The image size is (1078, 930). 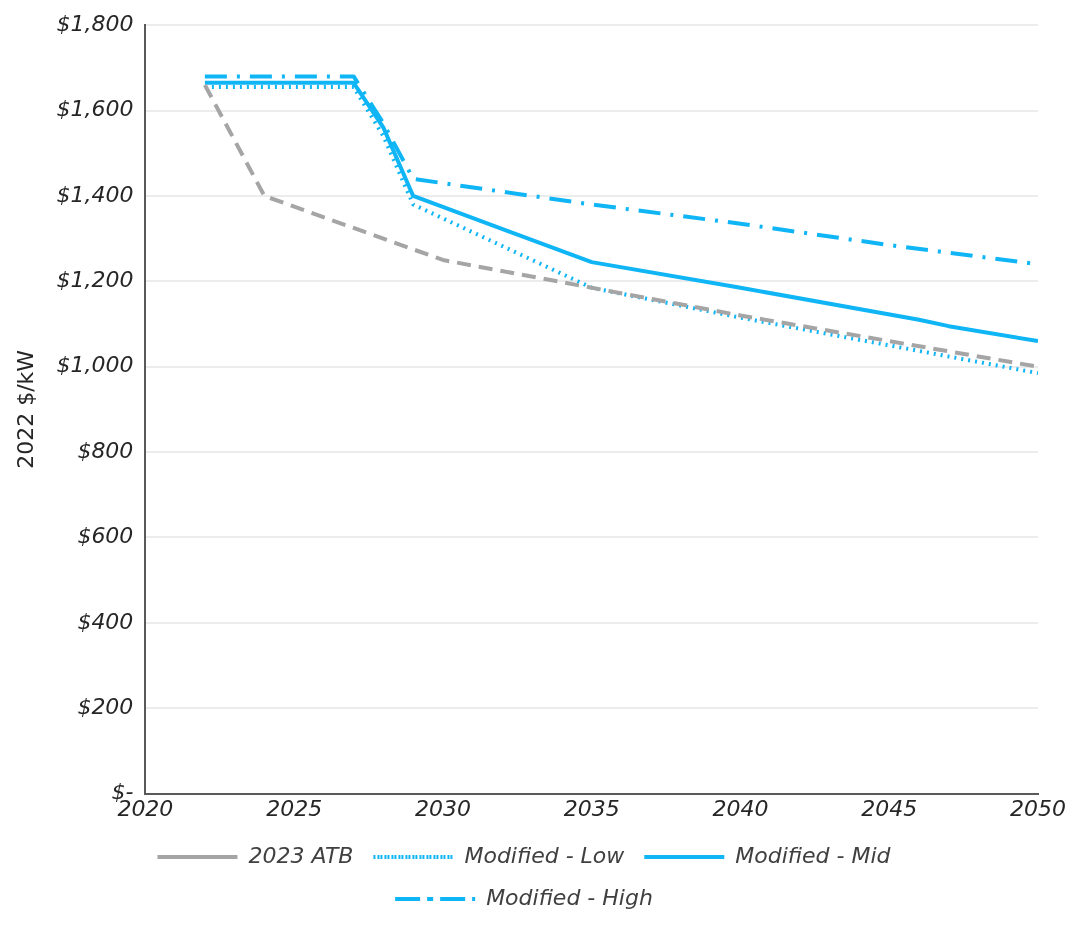 What do you see at coordinates (25, 409) in the screenshot?
I see `y-axis-title: 2022 $/kW` at bounding box center [25, 409].